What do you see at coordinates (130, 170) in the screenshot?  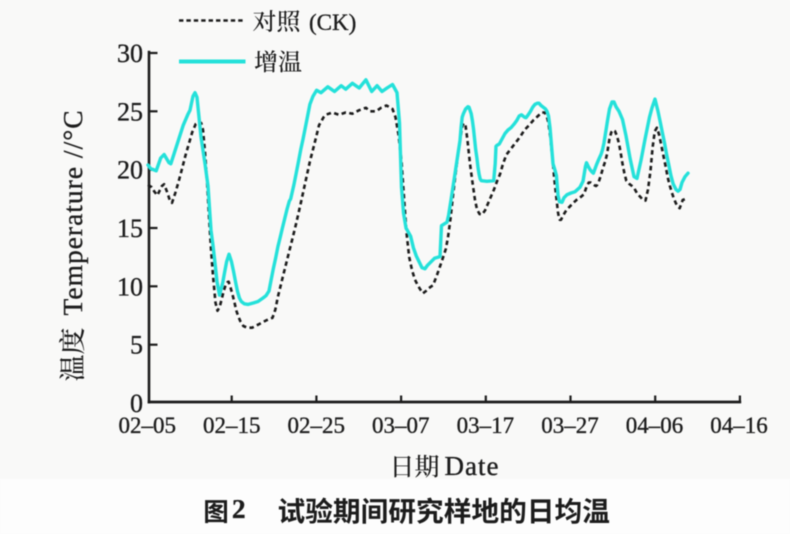 I see `svg-text: 20` at bounding box center [130, 170].